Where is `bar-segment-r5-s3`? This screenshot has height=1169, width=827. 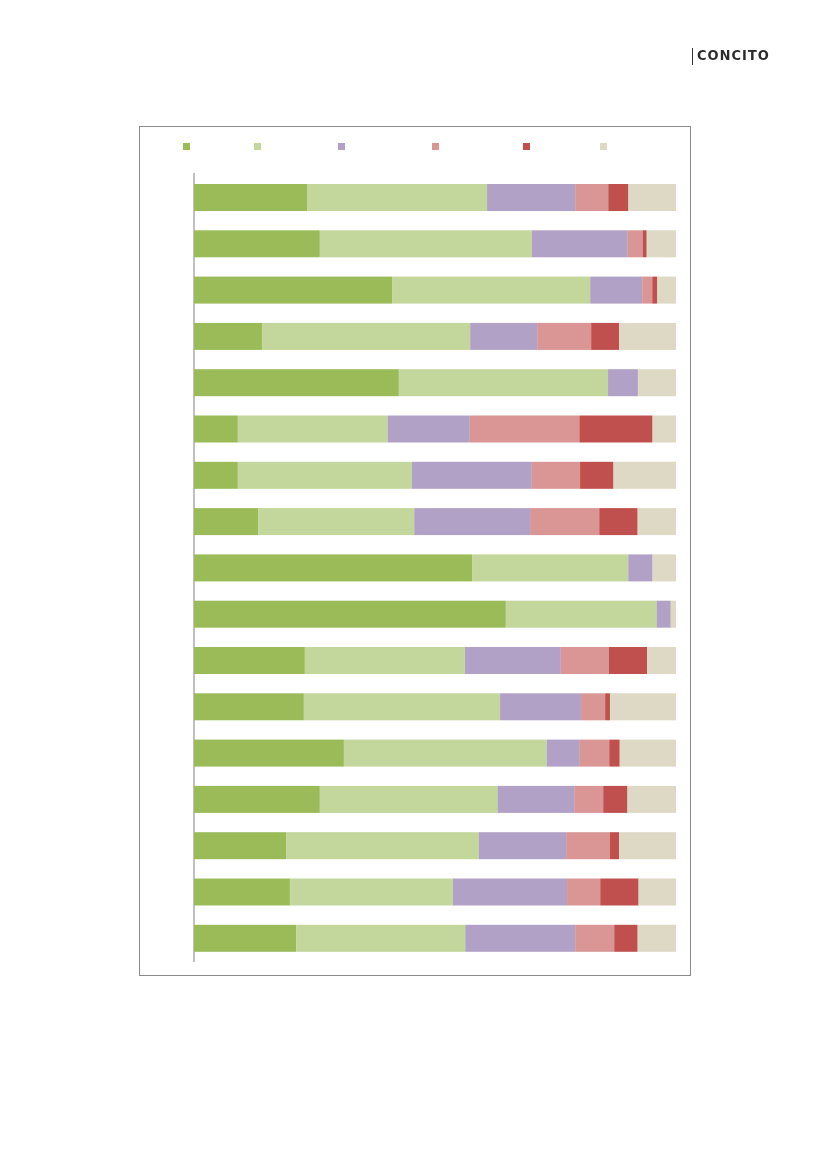
bar-segment-r5-s3 is located at coordinates (623, 383).